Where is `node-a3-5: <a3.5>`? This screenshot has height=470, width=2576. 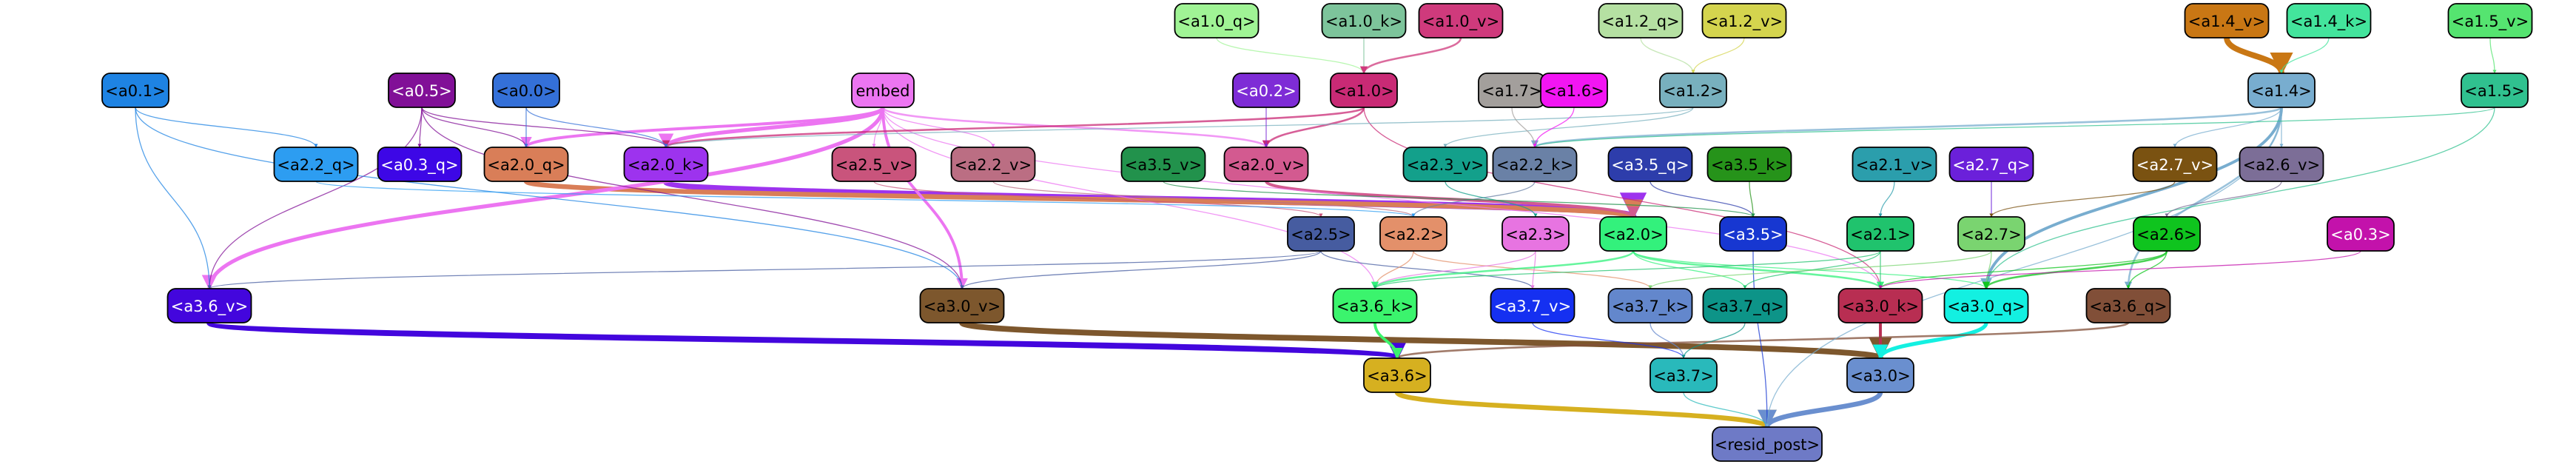
node-a3-5: <a3.5> is located at coordinates (1753, 234).